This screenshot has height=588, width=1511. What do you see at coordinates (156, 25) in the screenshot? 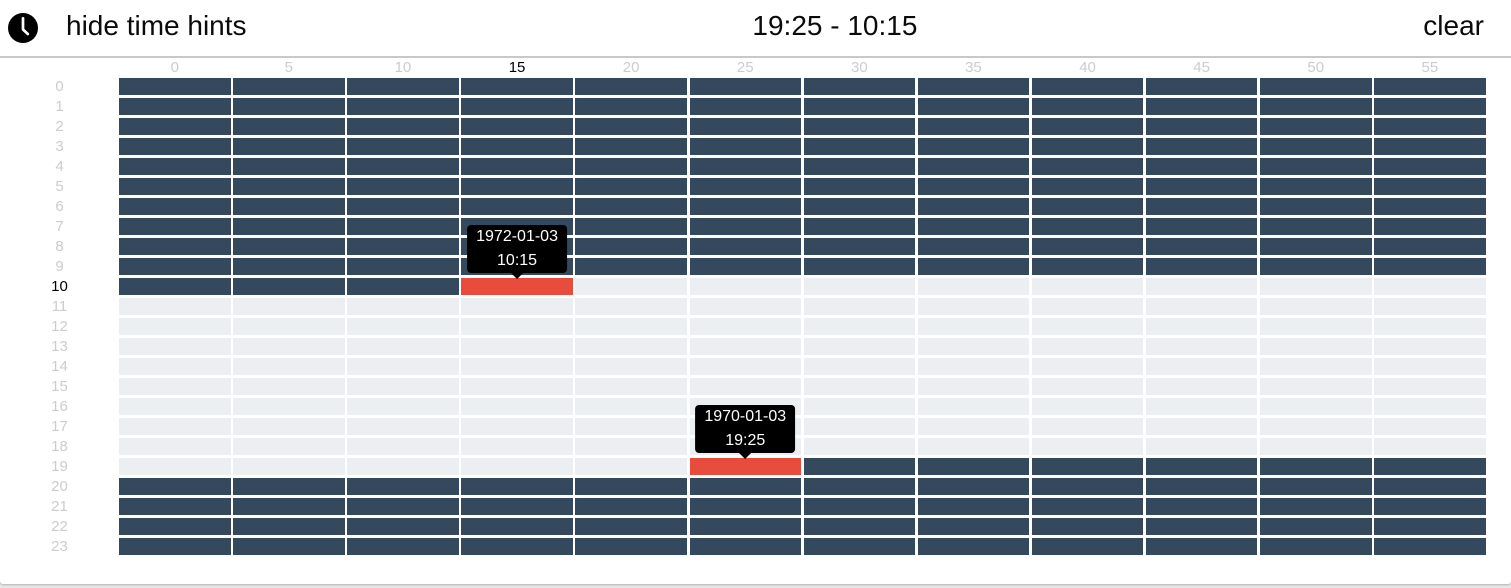
I see `hide-time-hints-button: hide time hints` at bounding box center [156, 25].